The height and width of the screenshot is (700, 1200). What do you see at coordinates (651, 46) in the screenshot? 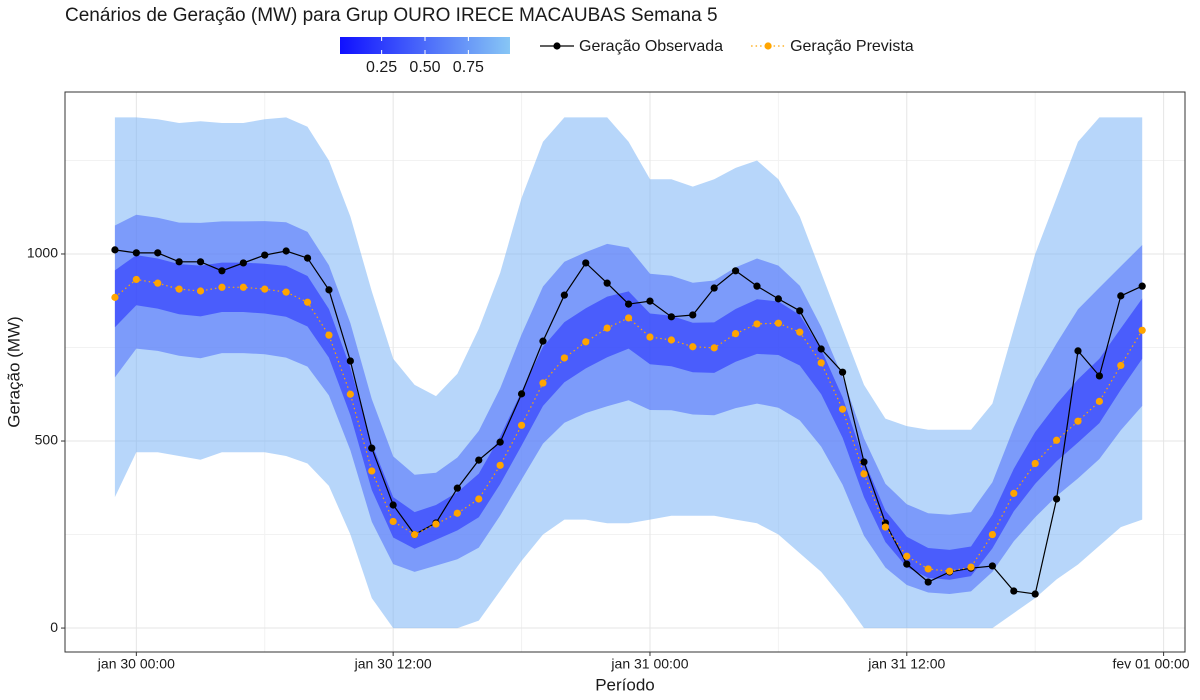
I see `legend-label: Geração Observada` at bounding box center [651, 46].